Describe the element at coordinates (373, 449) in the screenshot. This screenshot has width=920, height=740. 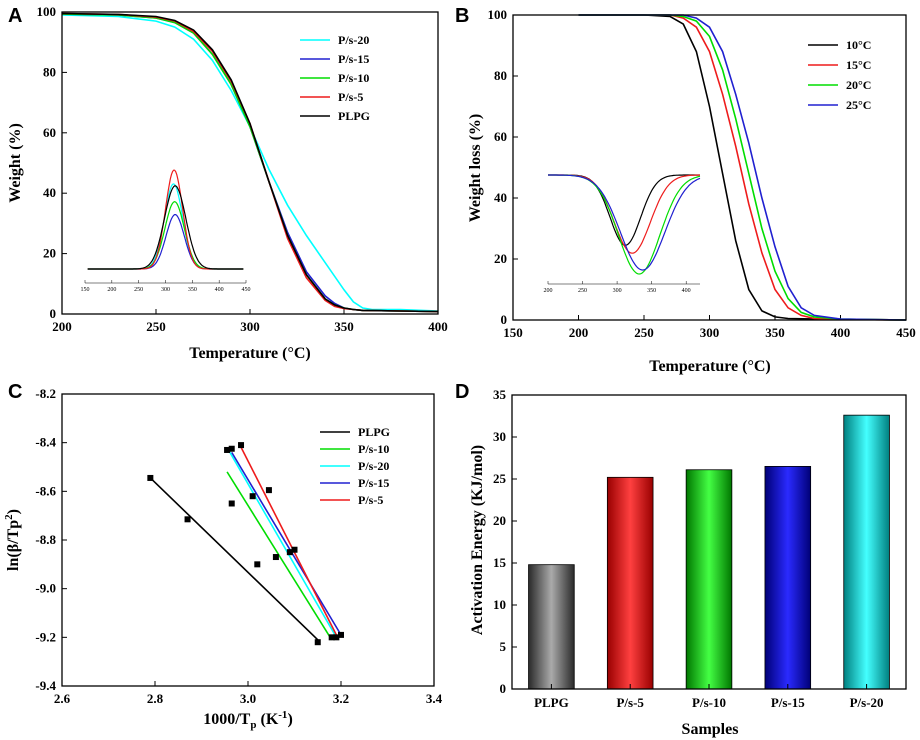
I see `panel-c-legend-label: P/s-10` at that location.